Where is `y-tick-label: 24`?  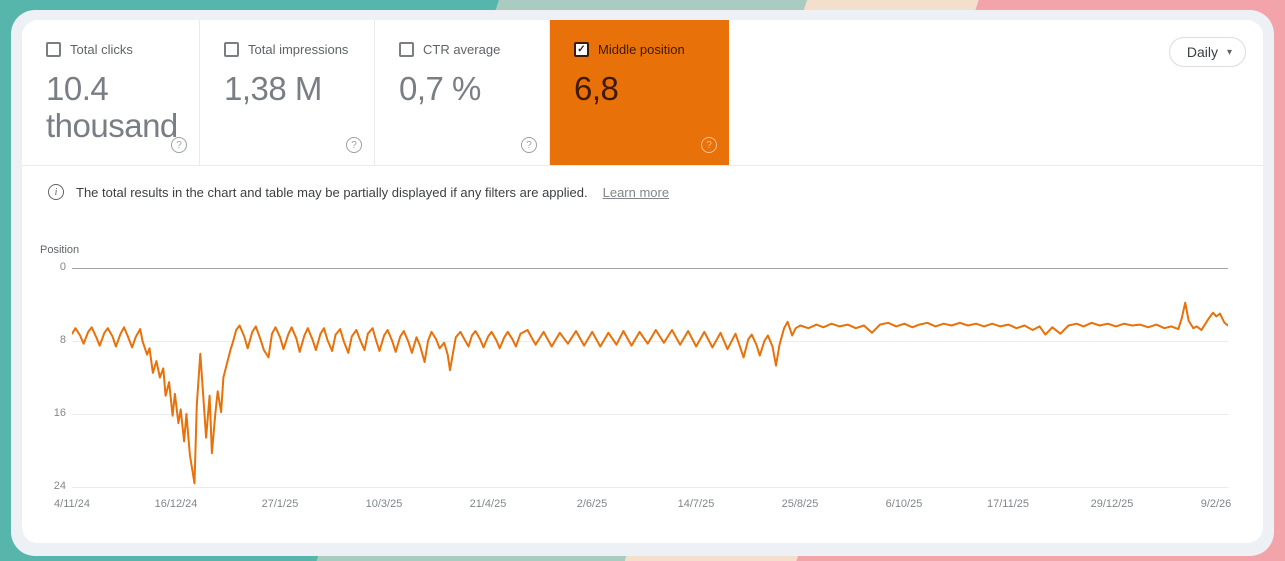
y-tick-label: 24 is located at coordinates (59, 486).